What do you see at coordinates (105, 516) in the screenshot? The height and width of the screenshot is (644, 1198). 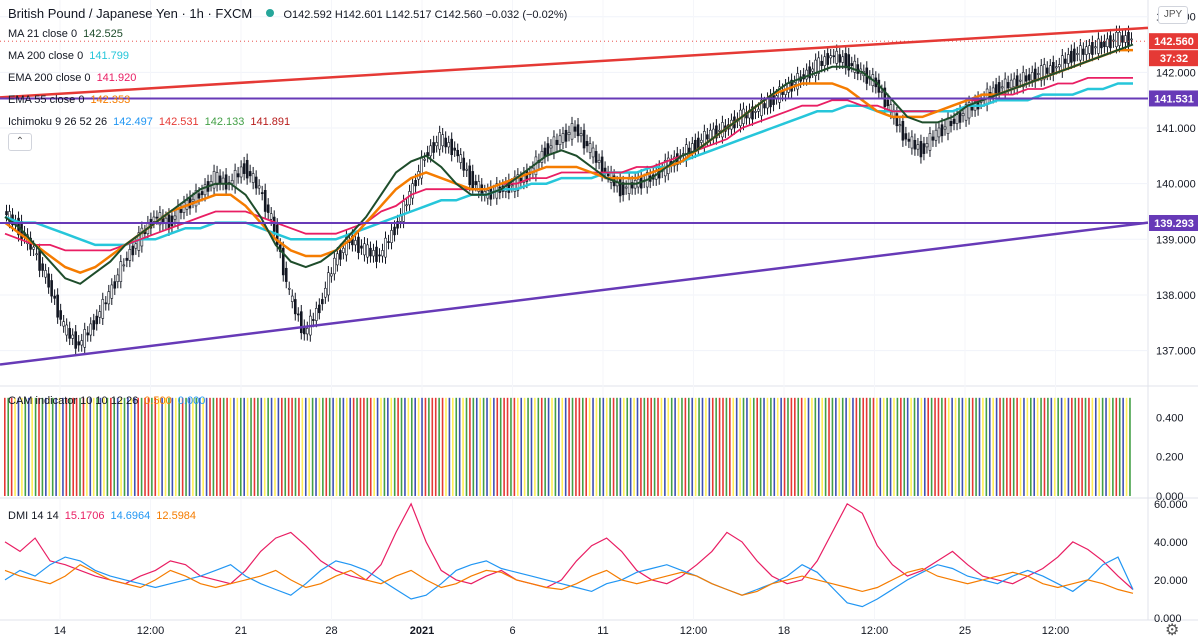 I see `legend-dmi: DMI 14 14 15.1706 14.6964 12.5984` at bounding box center [105, 516].